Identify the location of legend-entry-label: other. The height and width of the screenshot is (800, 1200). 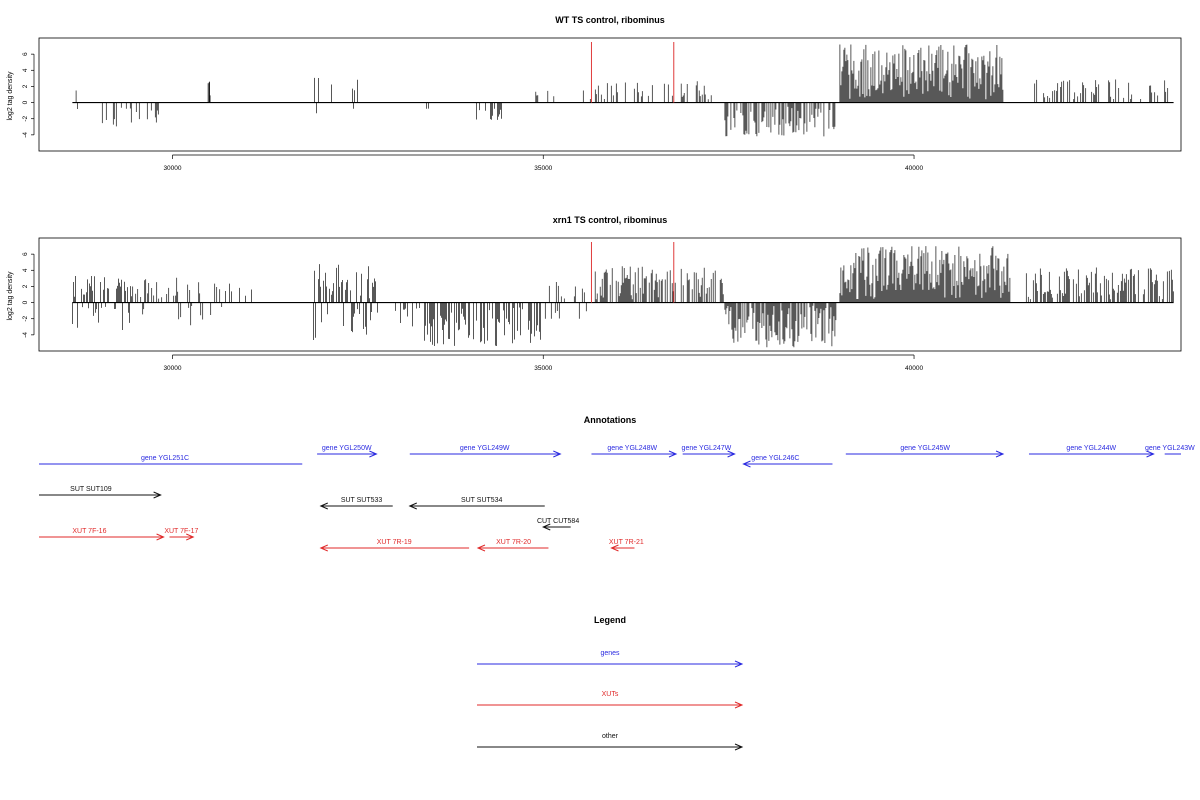
(610, 736).